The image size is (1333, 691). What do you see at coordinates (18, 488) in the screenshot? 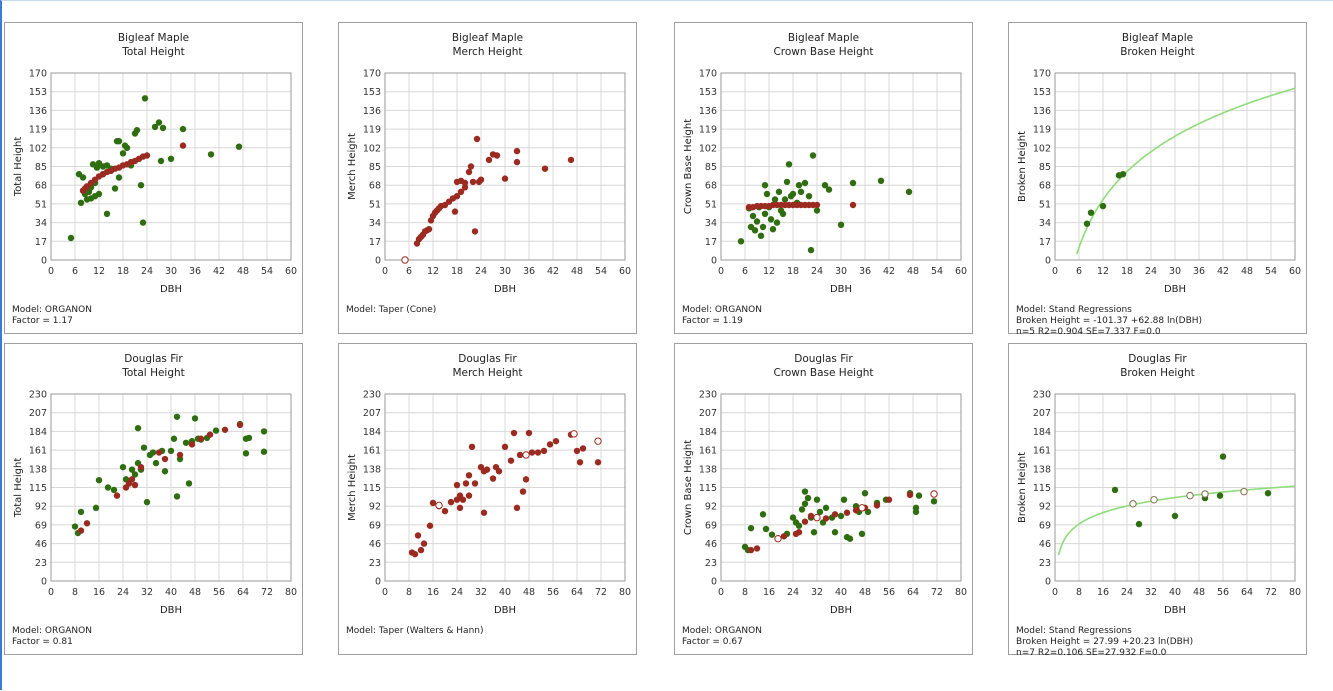
I see `y-axis-label: Total Height` at bounding box center [18, 488].